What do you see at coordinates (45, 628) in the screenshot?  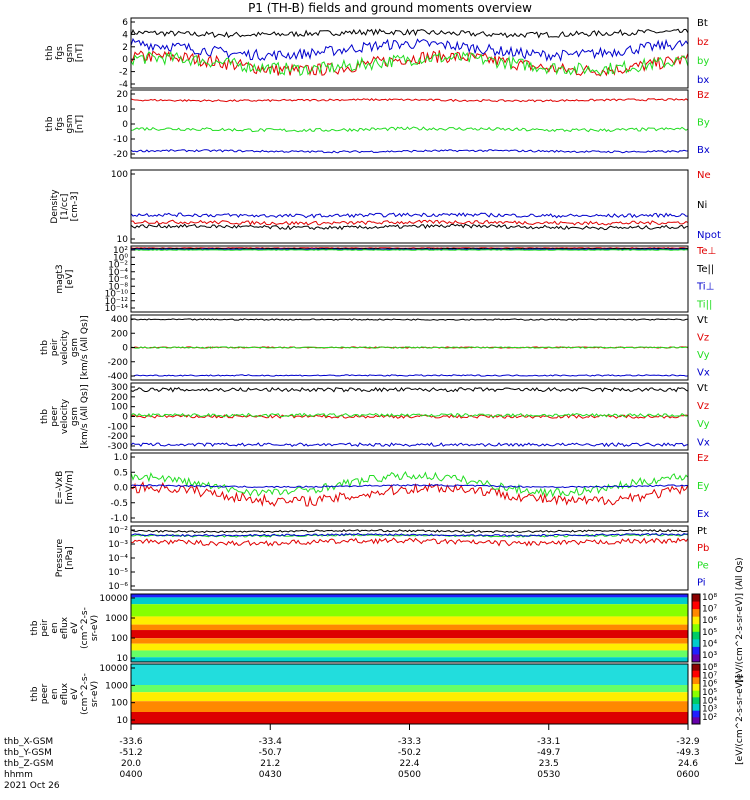 I see `y-axis-label: peir` at bounding box center [45, 628].